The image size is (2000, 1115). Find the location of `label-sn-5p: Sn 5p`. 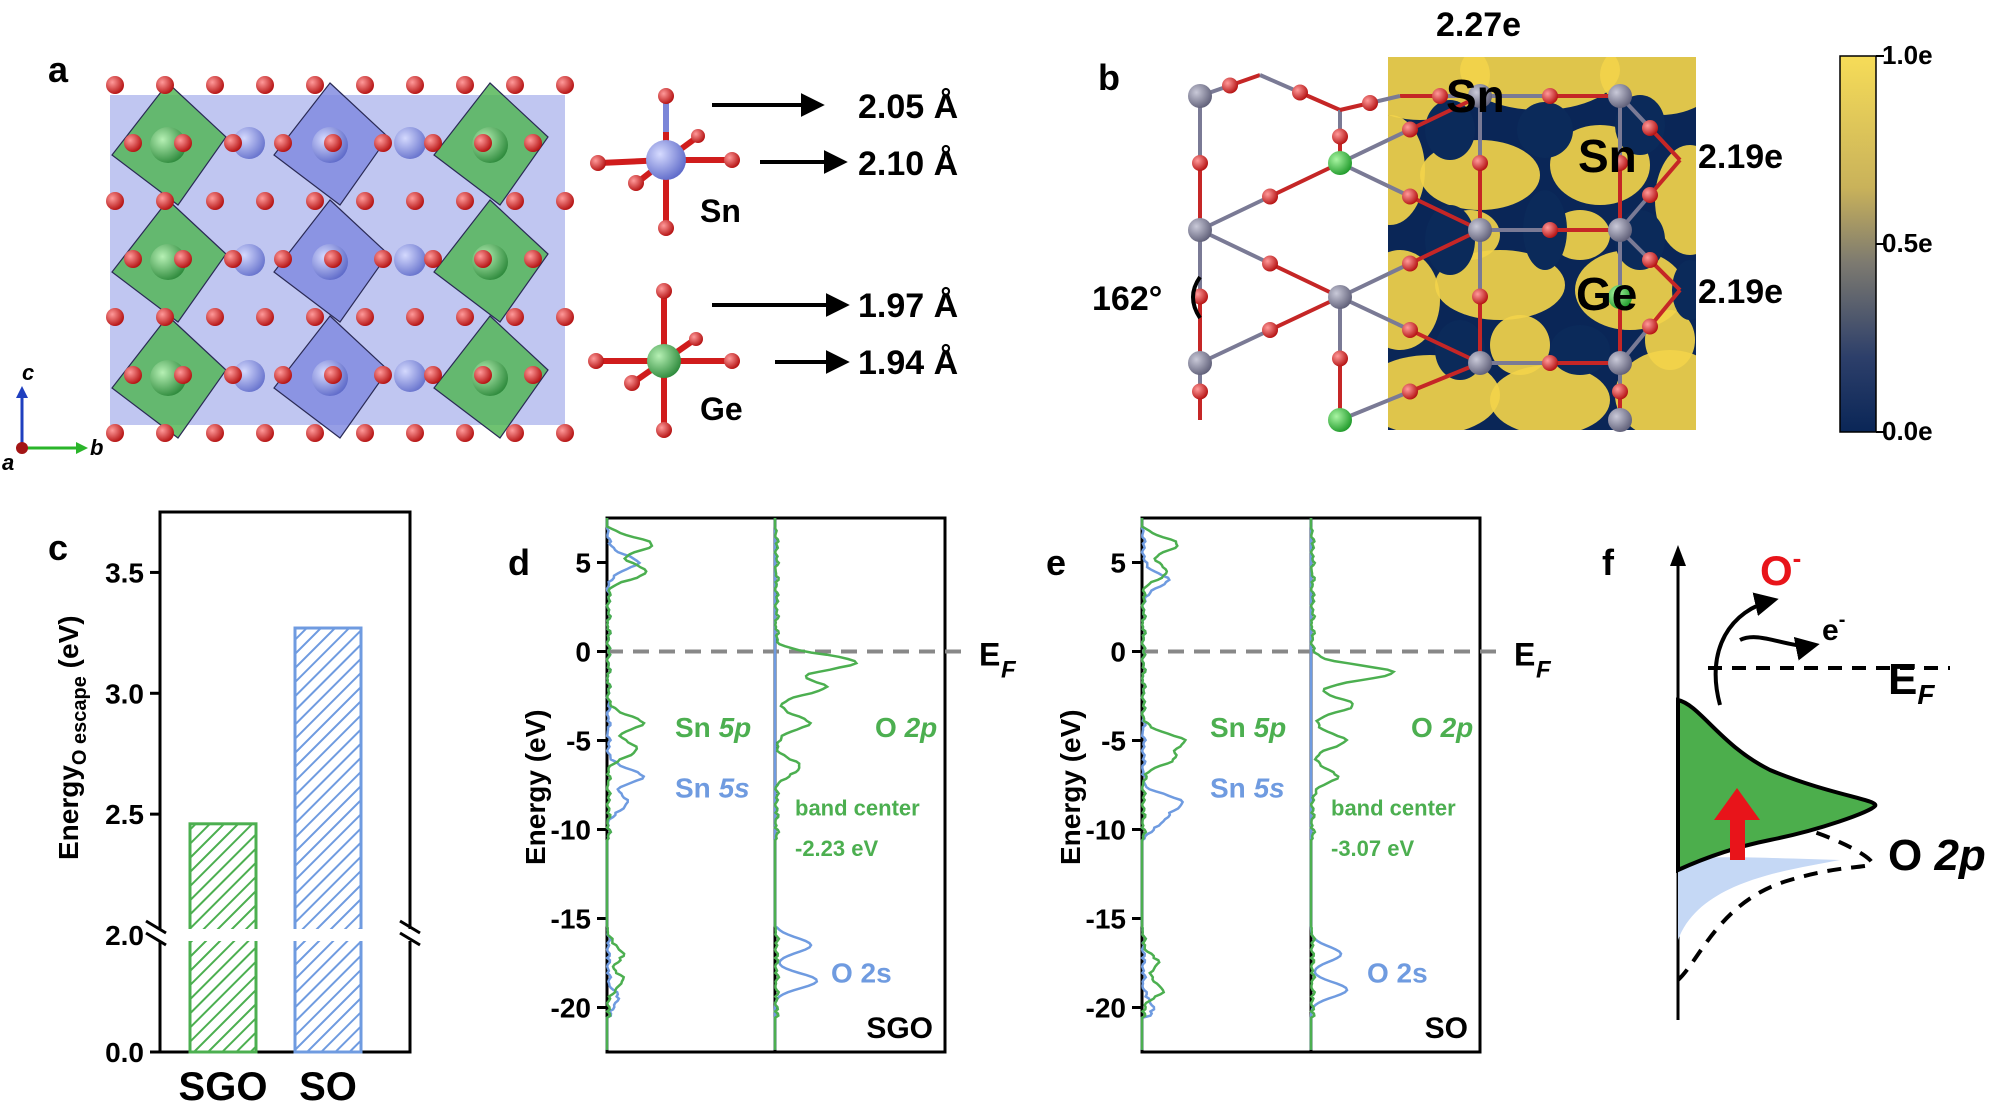

label-sn-5p: Sn 5p is located at coordinates (713, 727).